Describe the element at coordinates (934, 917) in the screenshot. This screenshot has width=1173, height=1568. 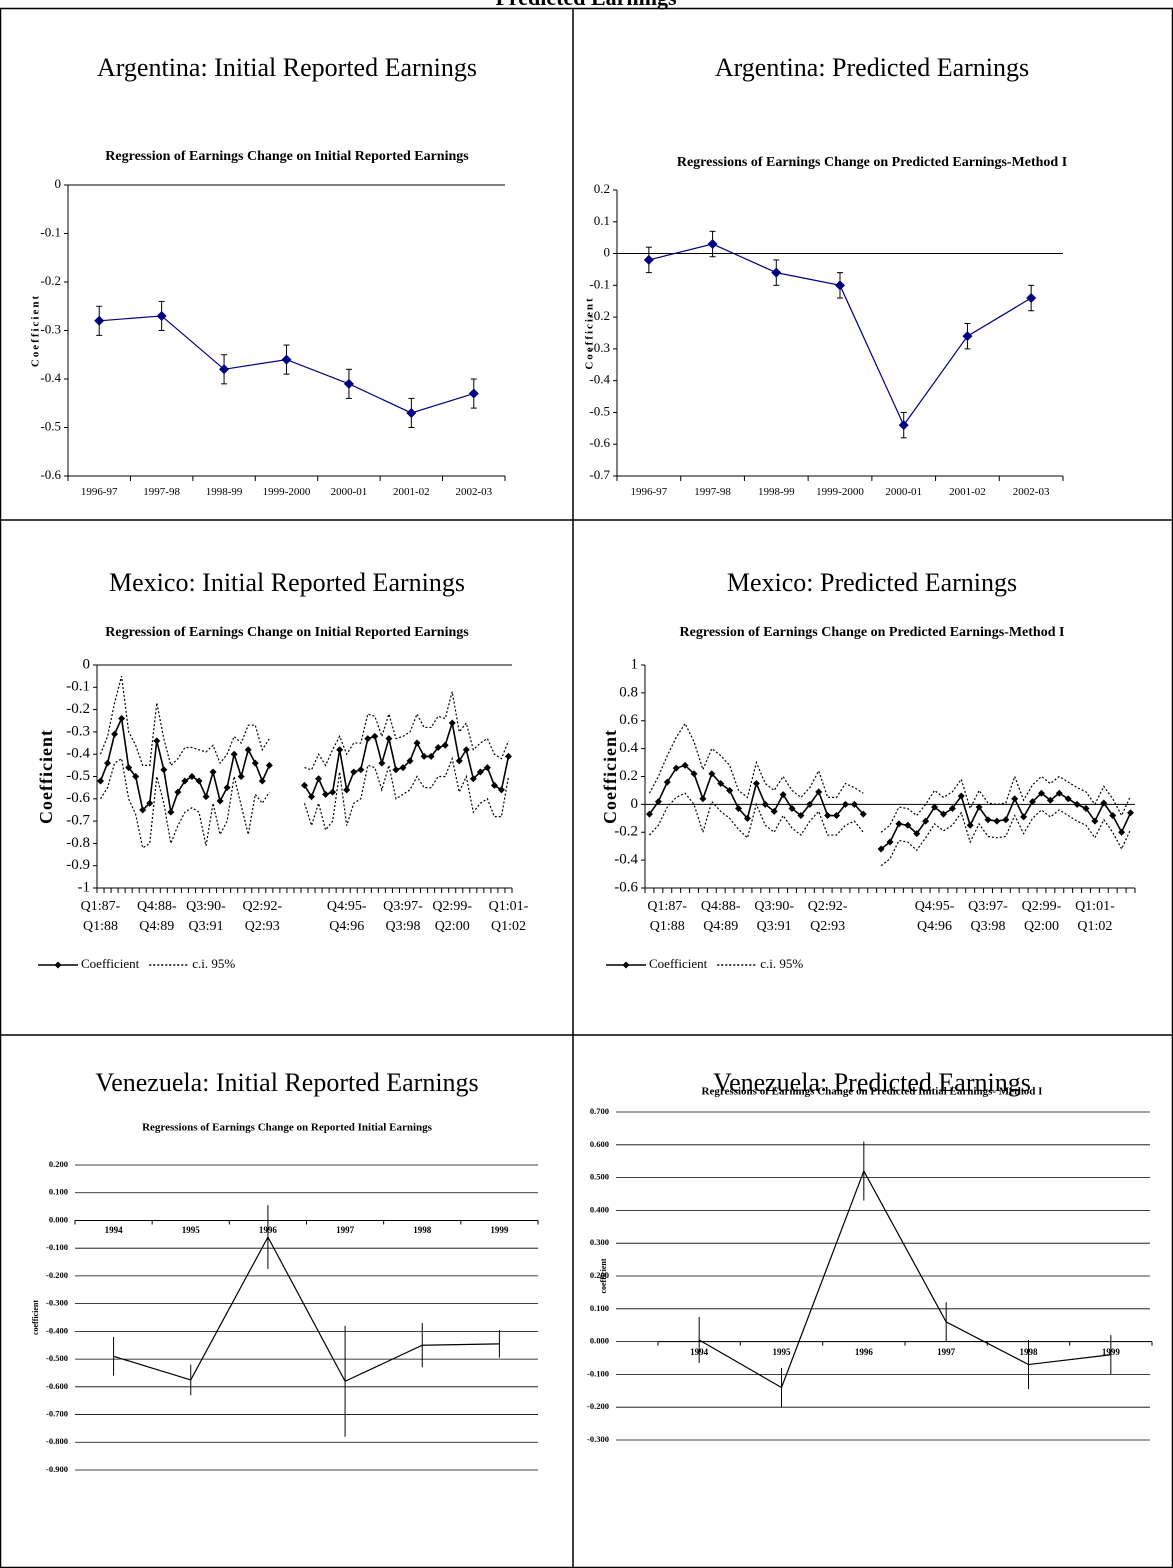
I see `x-tick-label: Q4:95- Q4:96` at that location.